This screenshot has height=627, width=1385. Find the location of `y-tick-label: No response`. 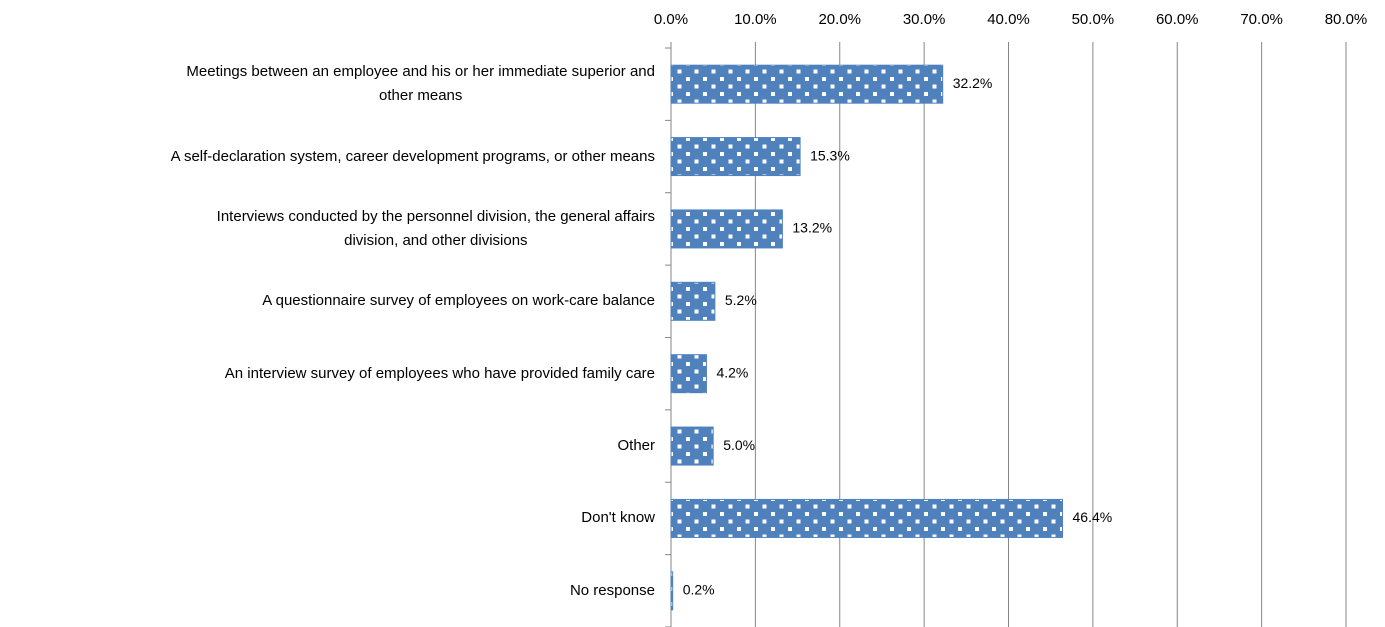

y-tick-label: No response is located at coordinates (612, 590).